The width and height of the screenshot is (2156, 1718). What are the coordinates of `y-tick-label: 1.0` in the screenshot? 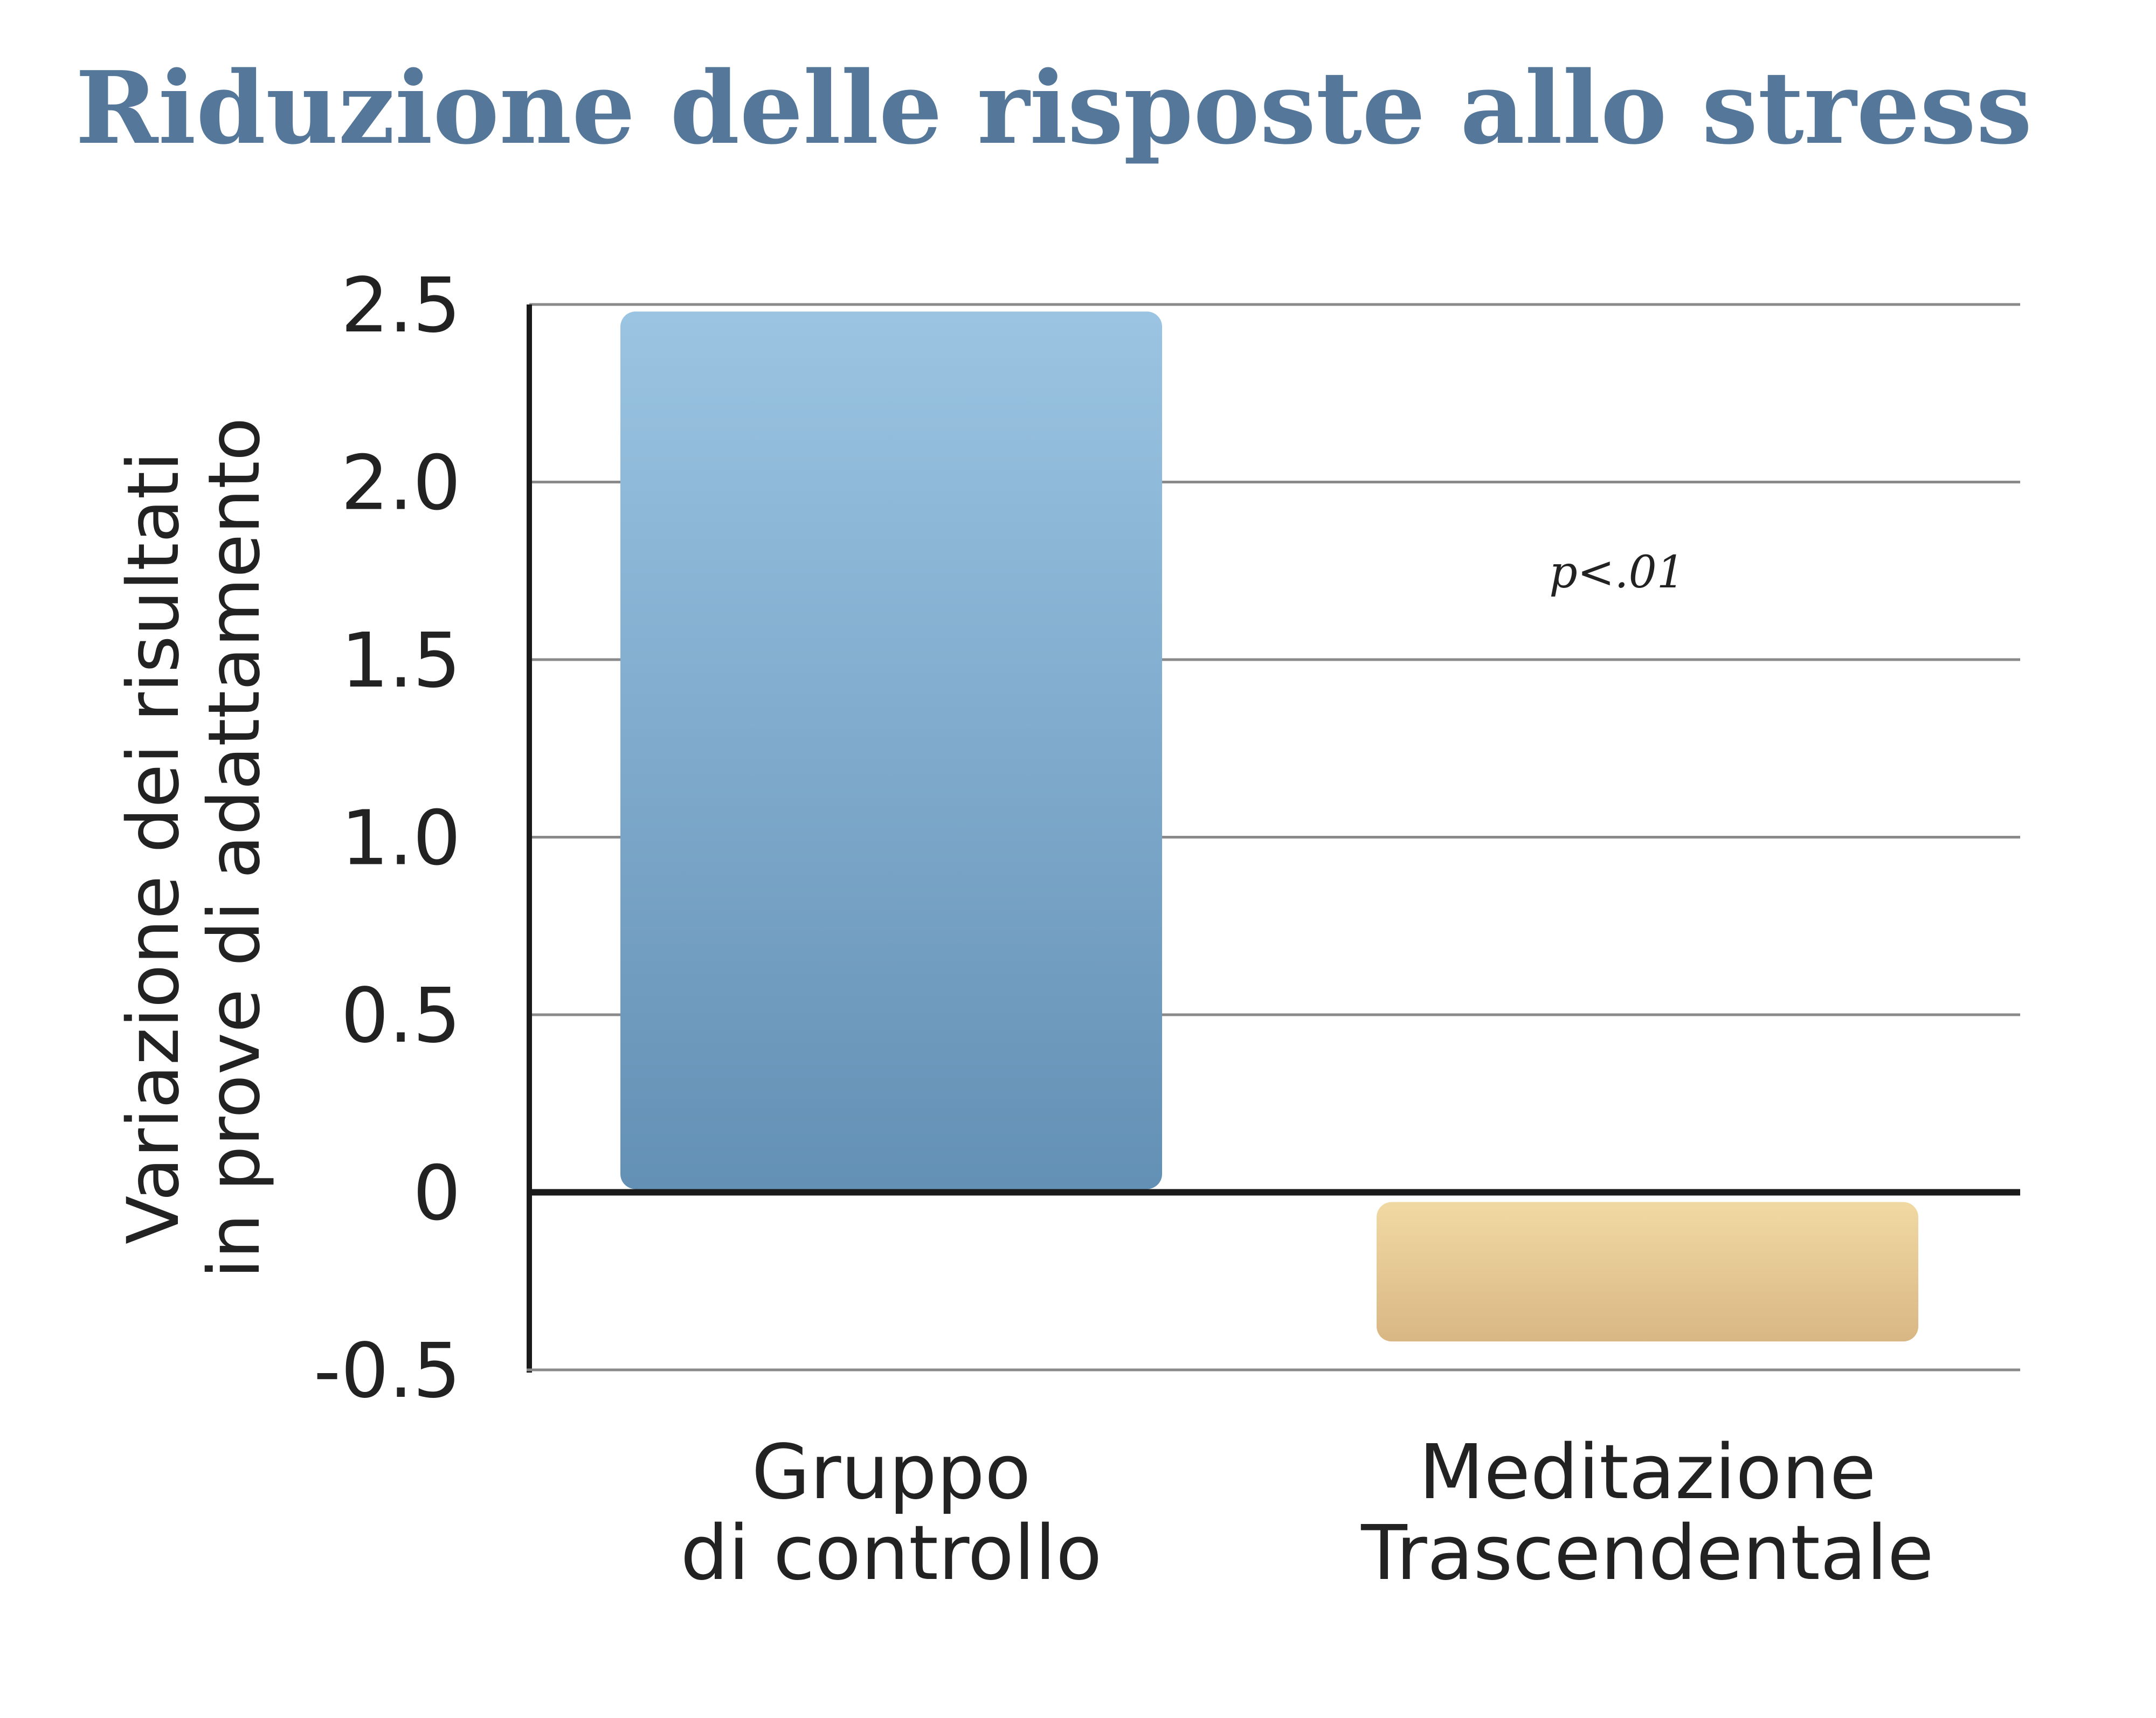 It's located at (401, 839).